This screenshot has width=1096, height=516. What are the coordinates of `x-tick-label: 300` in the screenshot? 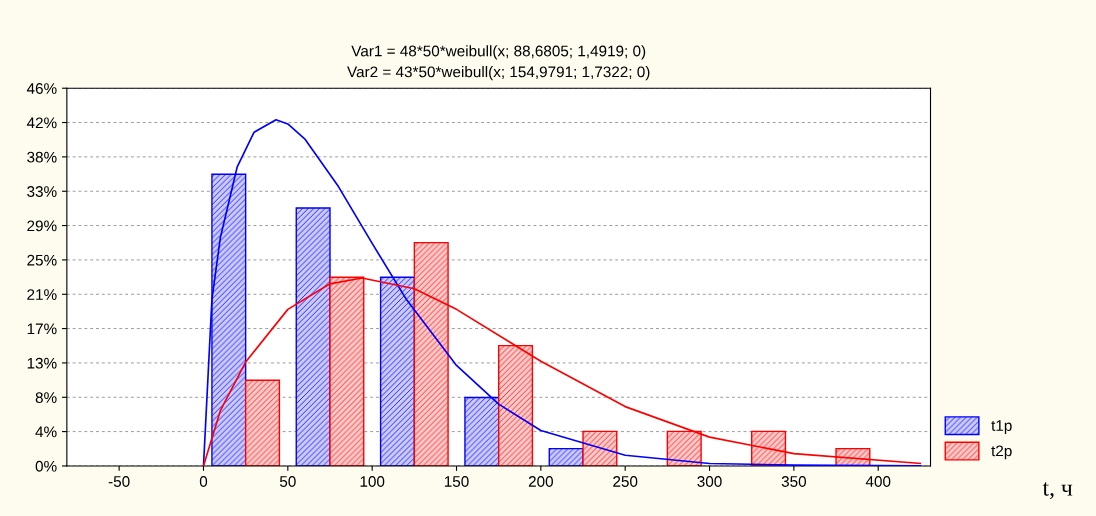 It's located at (709, 481).